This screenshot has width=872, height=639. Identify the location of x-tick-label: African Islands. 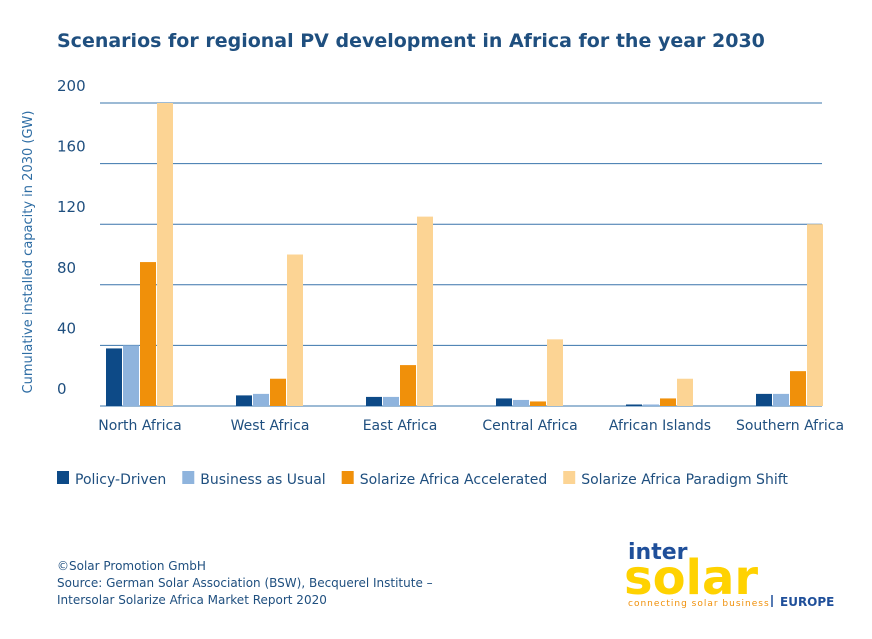
(660, 426).